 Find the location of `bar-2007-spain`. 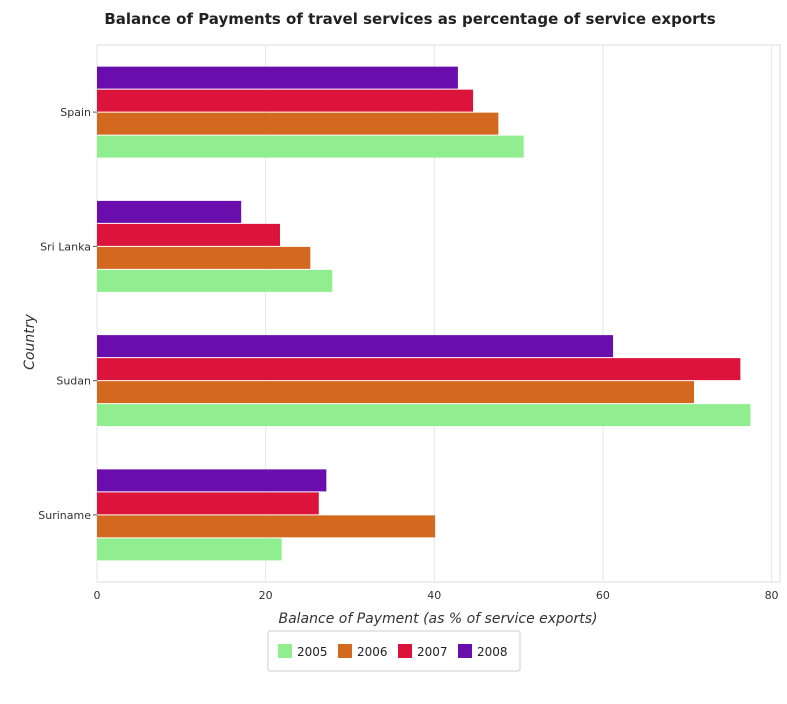

bar-2007-spain is located at coordinates (285, 100).